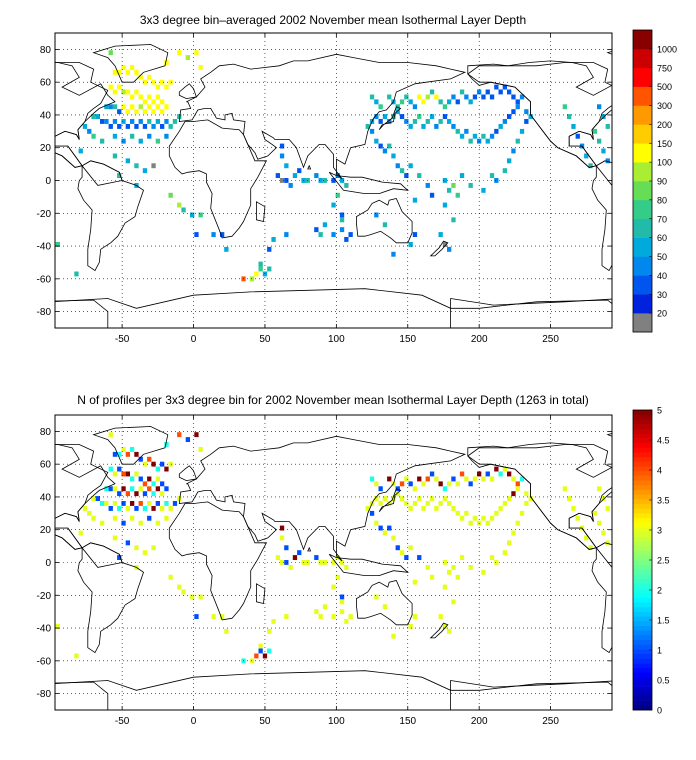 The width and height of the screenshot is (696, 760). I want to click on colorbar-label: 200, so click(664, 125).